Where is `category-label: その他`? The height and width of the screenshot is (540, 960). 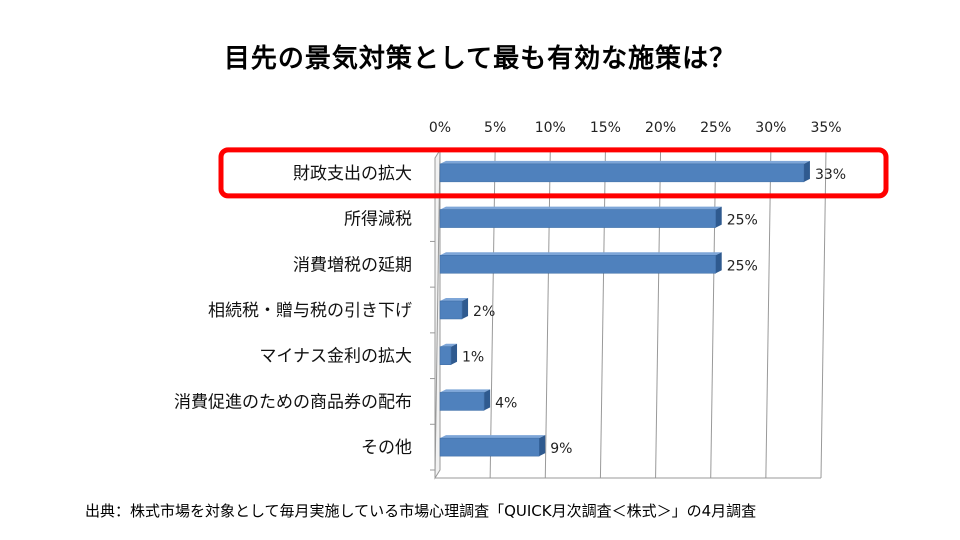
category-label: その他 is located at coordinates (386, 448).